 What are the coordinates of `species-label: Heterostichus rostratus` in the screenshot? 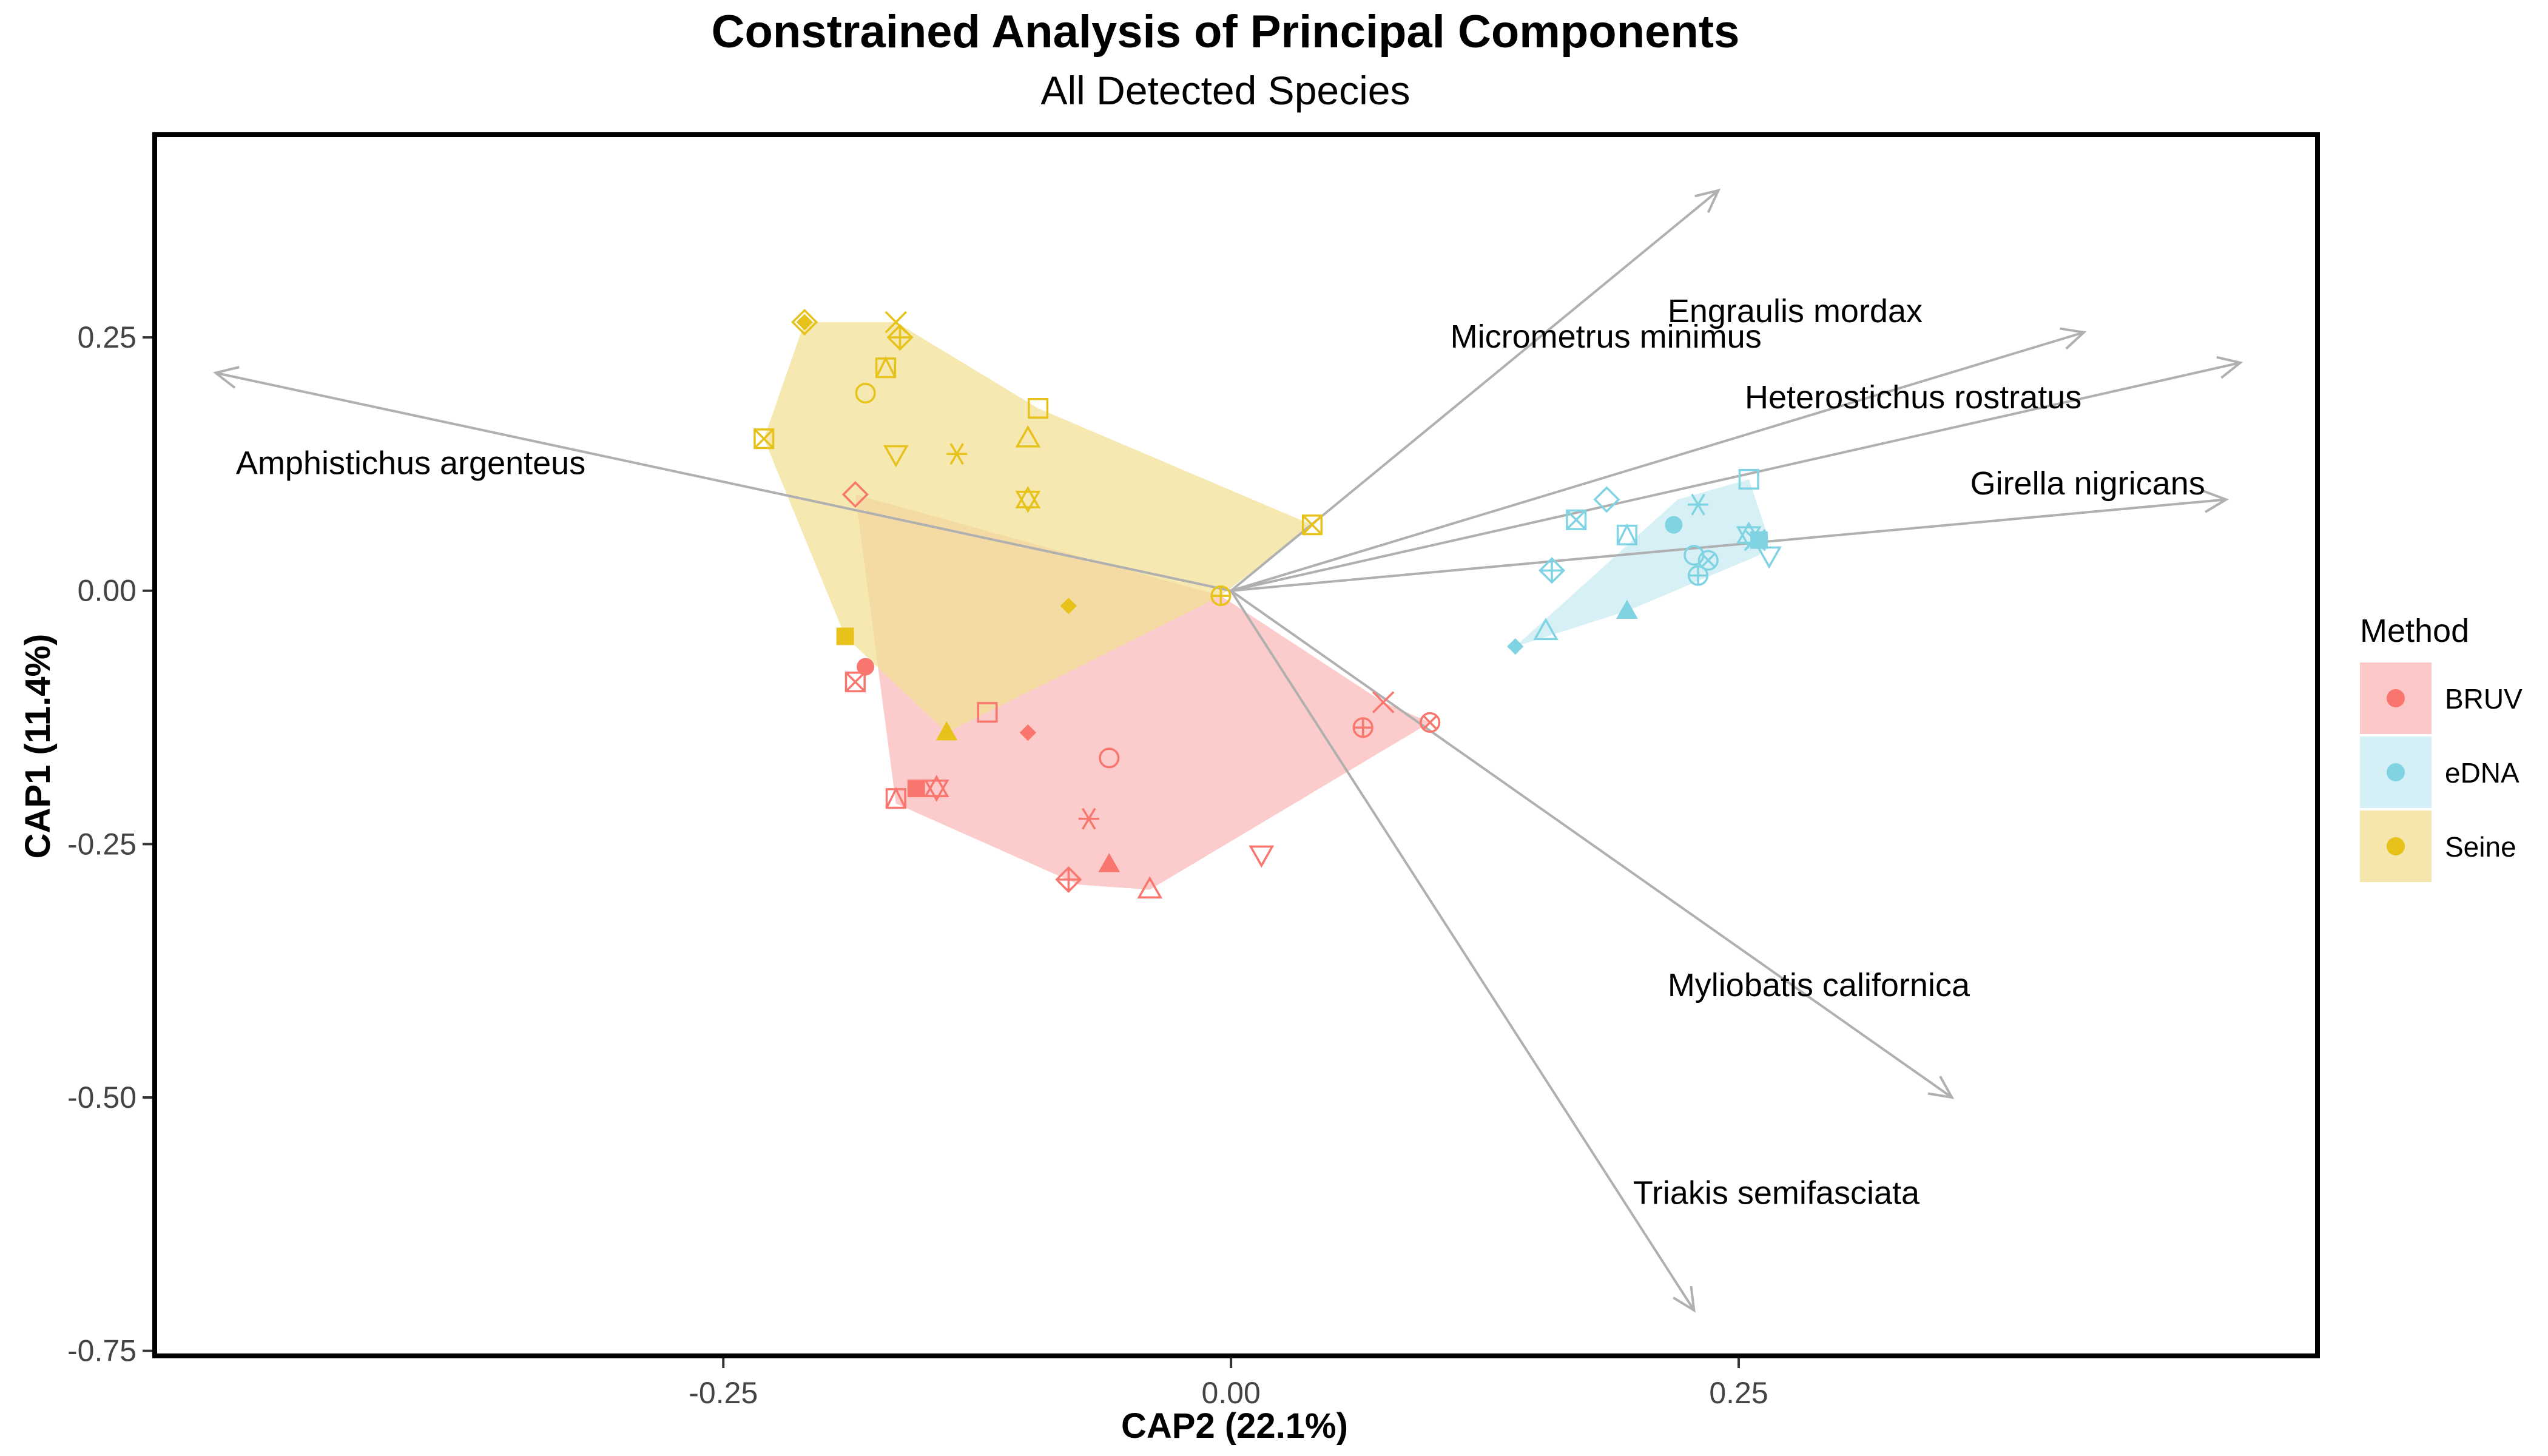 It's located at (1913, 397).